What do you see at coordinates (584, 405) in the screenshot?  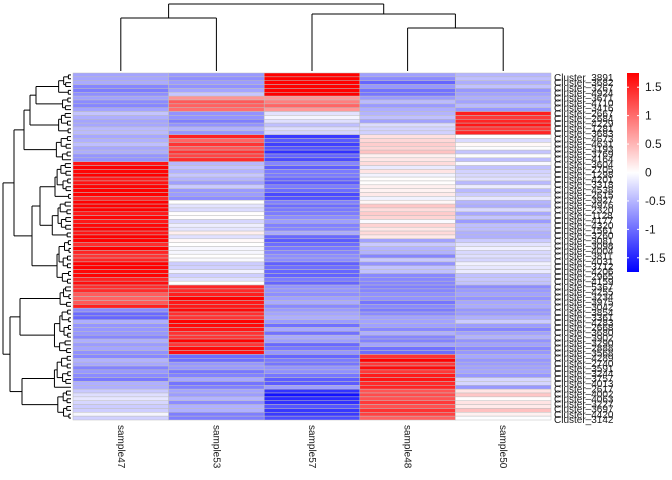 I see `row-label: Cluster_3227` at bounding box center [584, 405].